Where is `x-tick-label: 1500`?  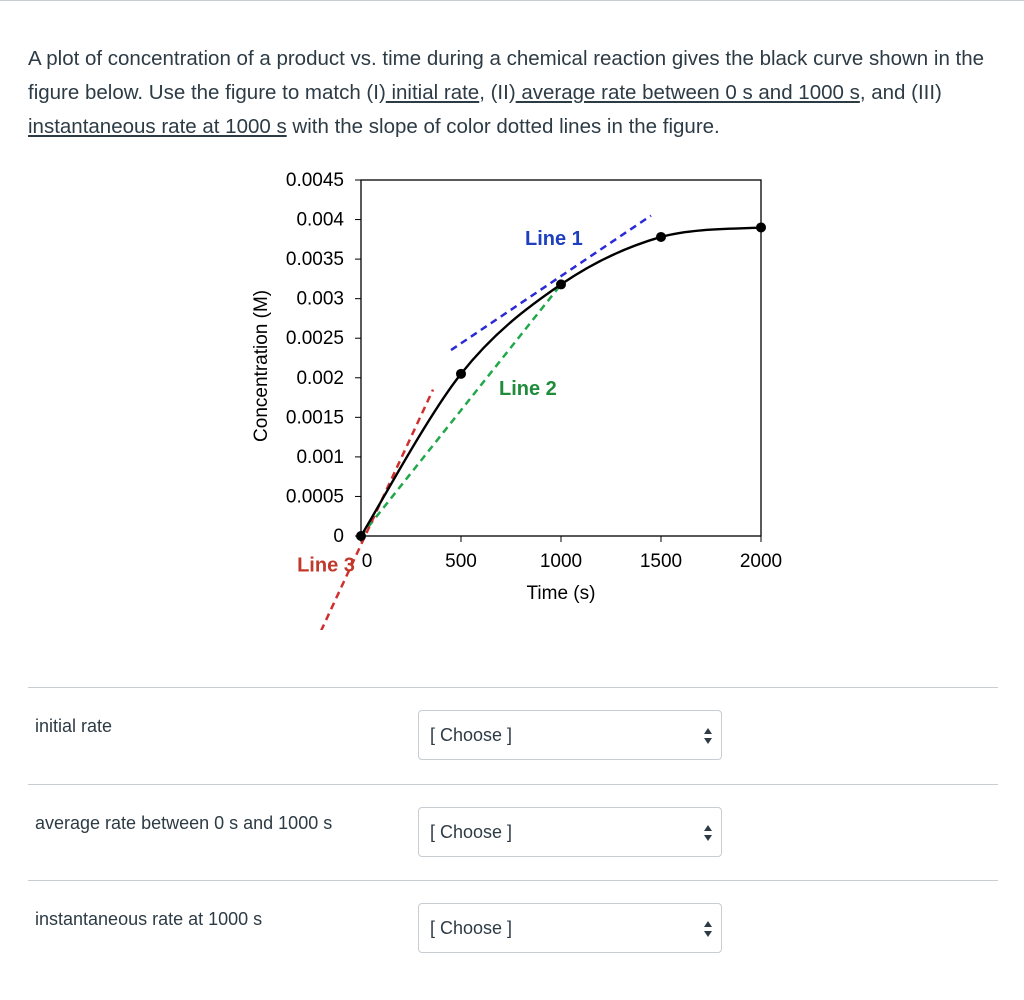
x-tick-label: 1500 is located at coordinates (661, 561).